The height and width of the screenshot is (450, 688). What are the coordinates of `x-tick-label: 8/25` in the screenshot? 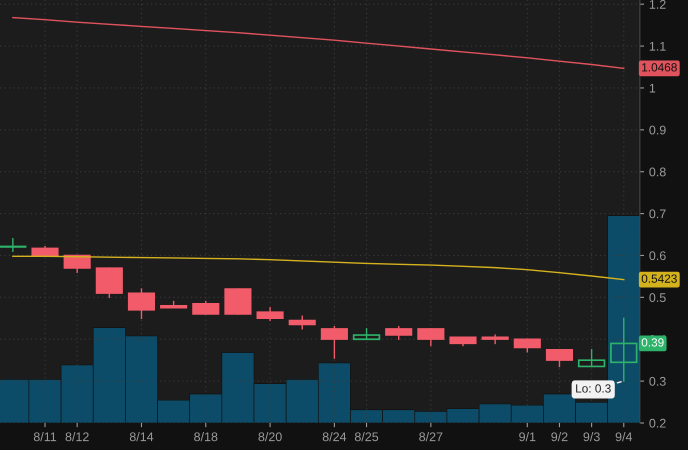 It's located at (366, 437).